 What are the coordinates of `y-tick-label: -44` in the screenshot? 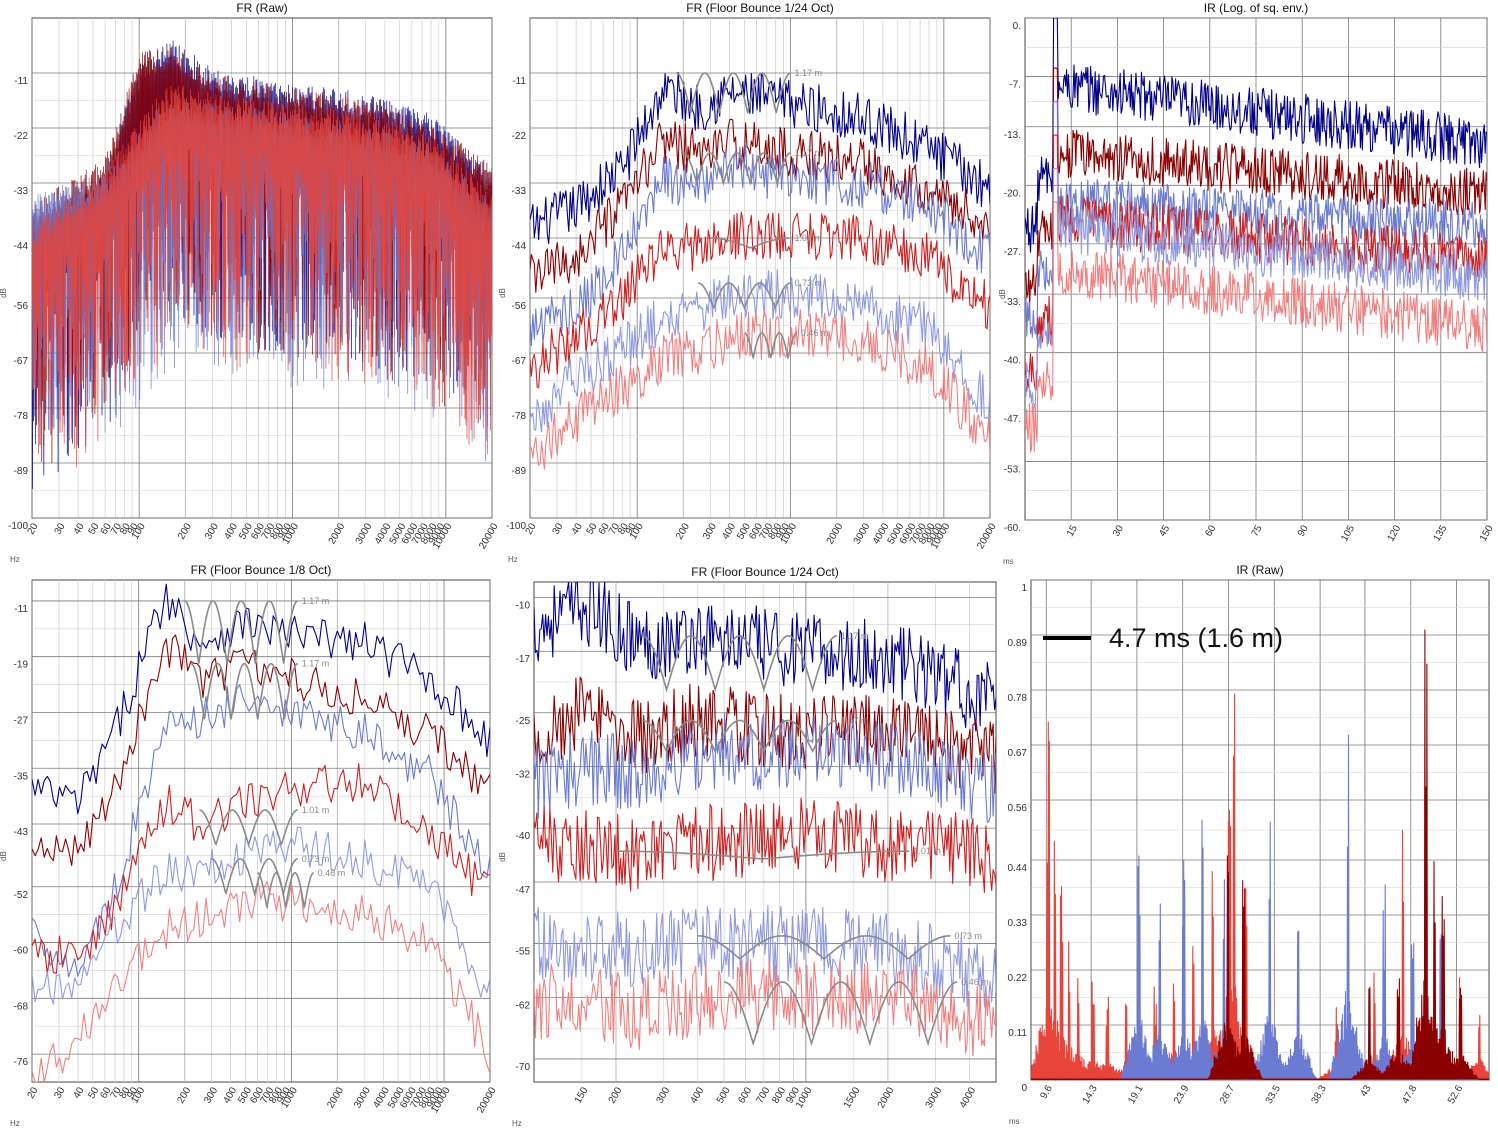 It's located at (519, 246).